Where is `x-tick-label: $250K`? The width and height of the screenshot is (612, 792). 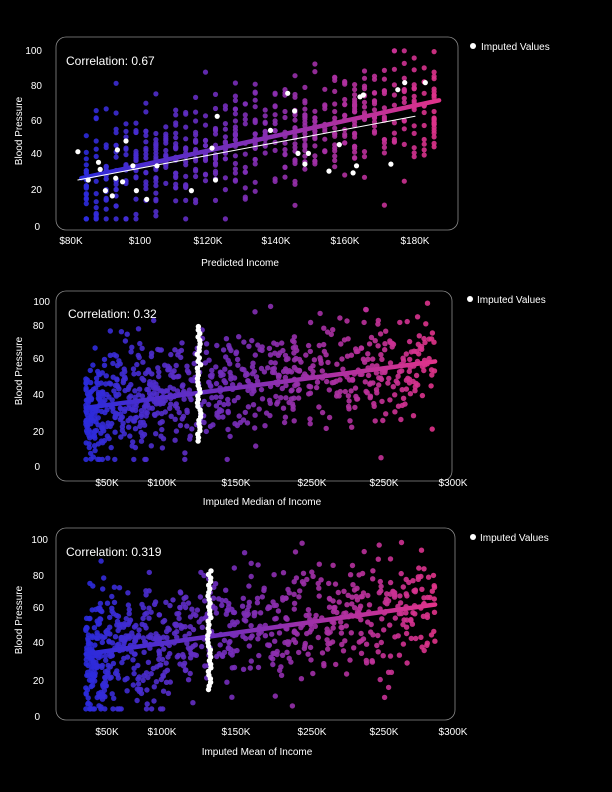 x-tick-label: $250K is located at coordinates (384, 483).